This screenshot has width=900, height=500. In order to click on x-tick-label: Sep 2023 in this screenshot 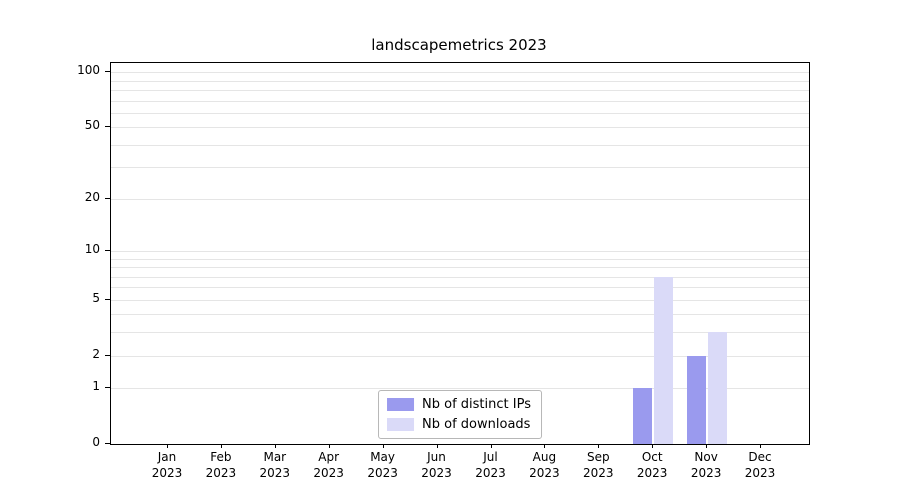, I will do `click(598, 465)`.